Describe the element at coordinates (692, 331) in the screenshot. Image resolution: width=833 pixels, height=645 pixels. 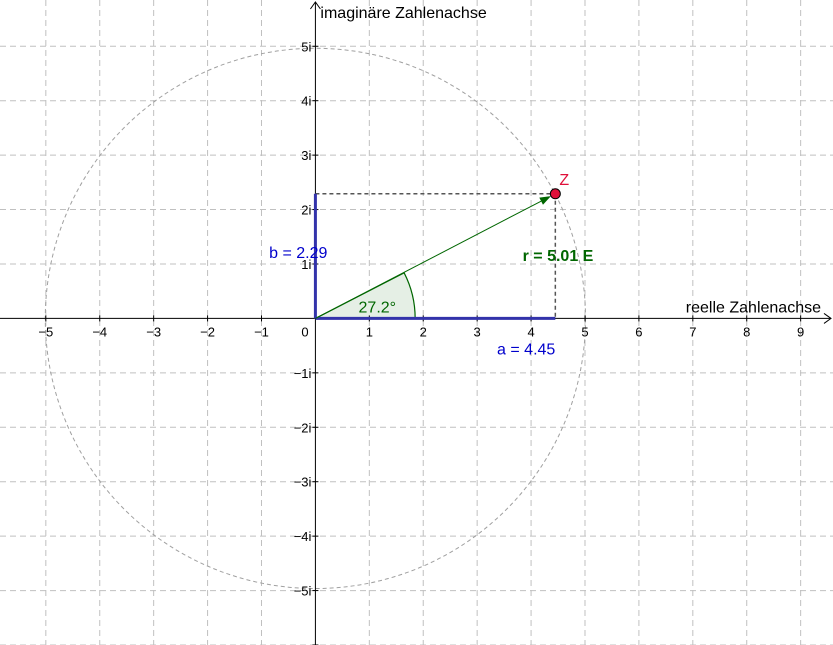
I see `x-tick-label: 7` at that location.